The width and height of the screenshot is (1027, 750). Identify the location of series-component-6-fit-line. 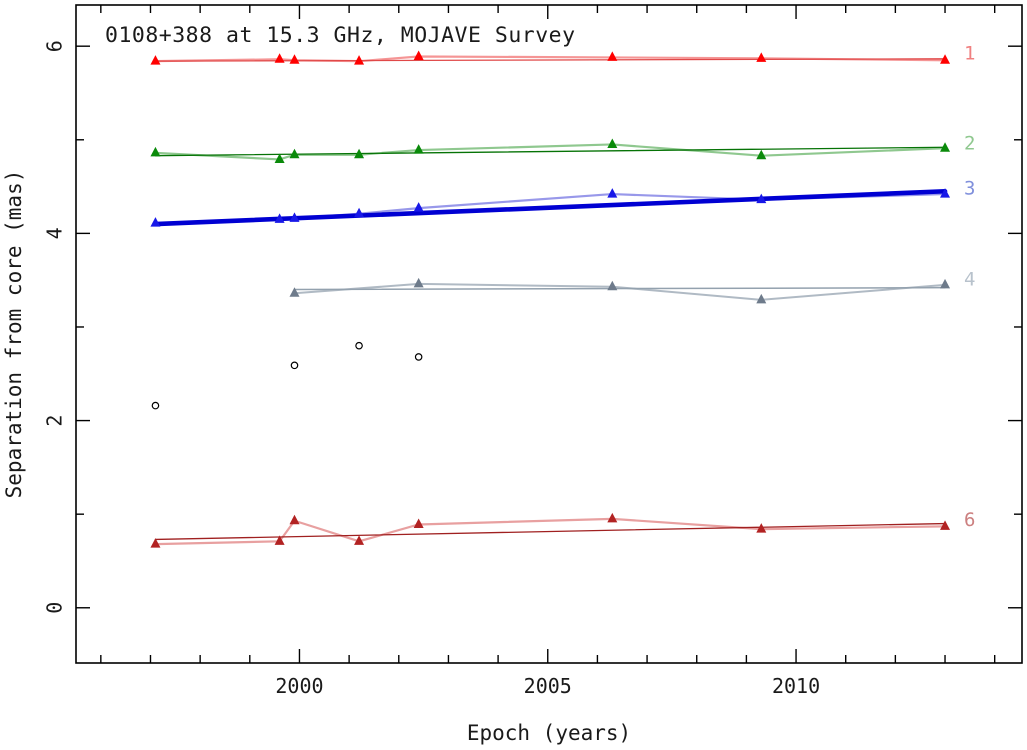
(550, 531).